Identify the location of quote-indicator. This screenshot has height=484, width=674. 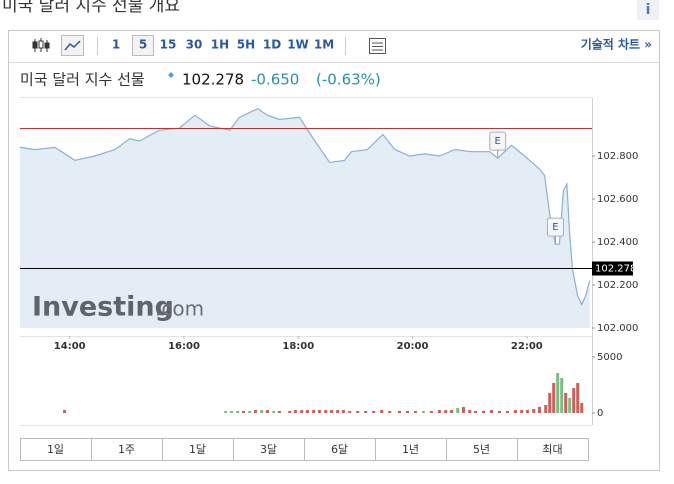
(171, 75).